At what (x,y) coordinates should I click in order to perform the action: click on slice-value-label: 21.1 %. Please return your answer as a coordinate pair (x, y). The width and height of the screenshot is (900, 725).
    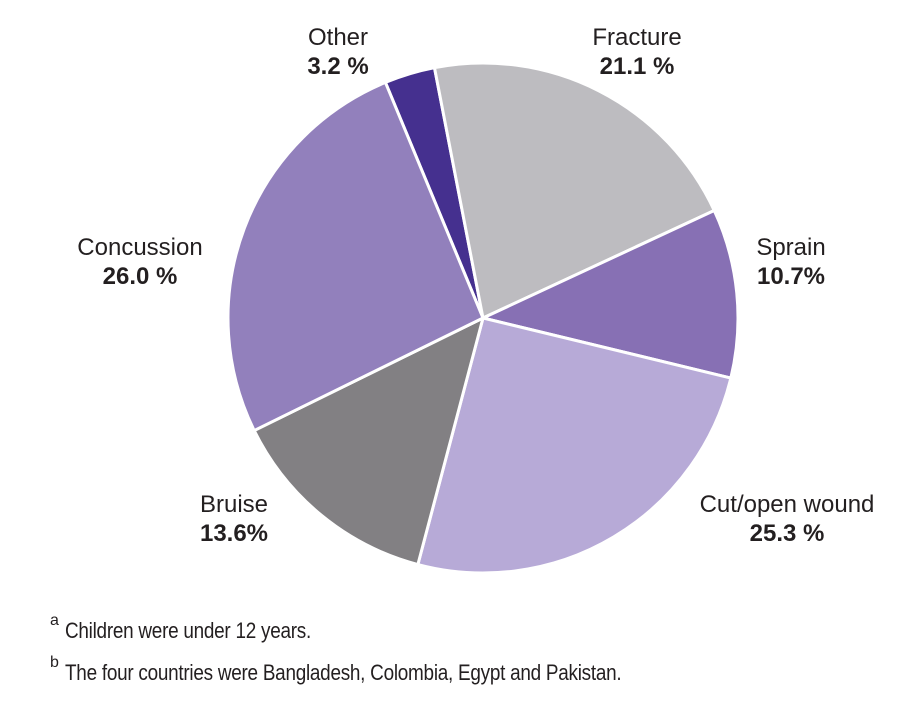
    Looking at the image, I should click on (637, 66).